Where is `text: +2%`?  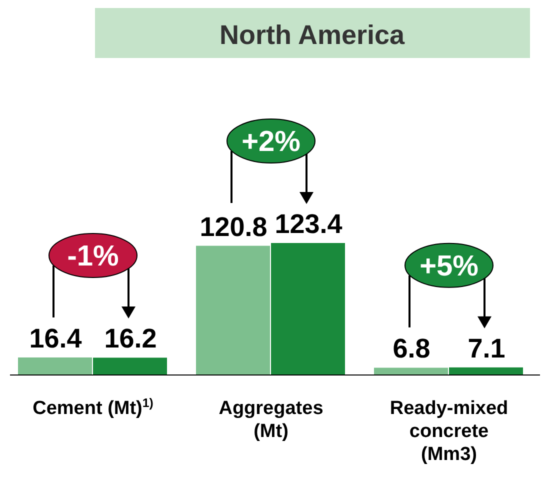 text: +2% is located at coordinates (271, 142).